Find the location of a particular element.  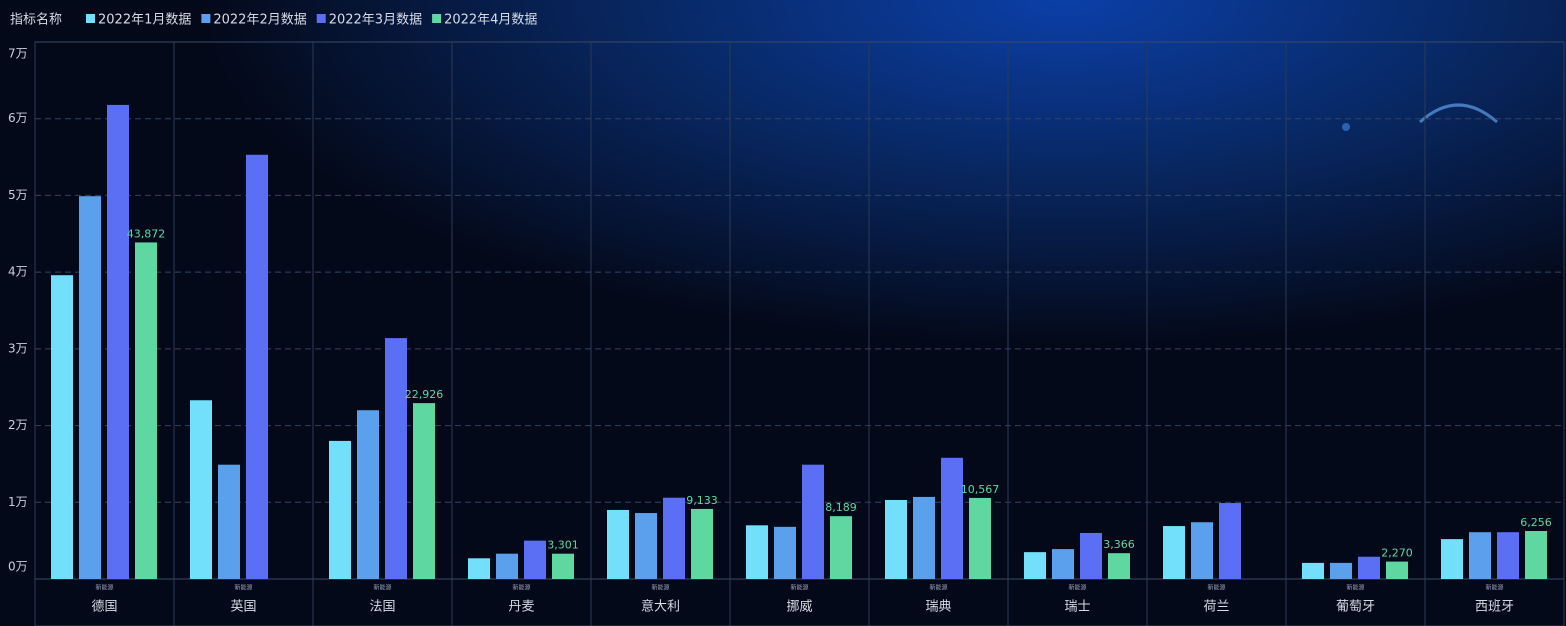

y-tick-label: 3万 is located at coordinates (18, 348).